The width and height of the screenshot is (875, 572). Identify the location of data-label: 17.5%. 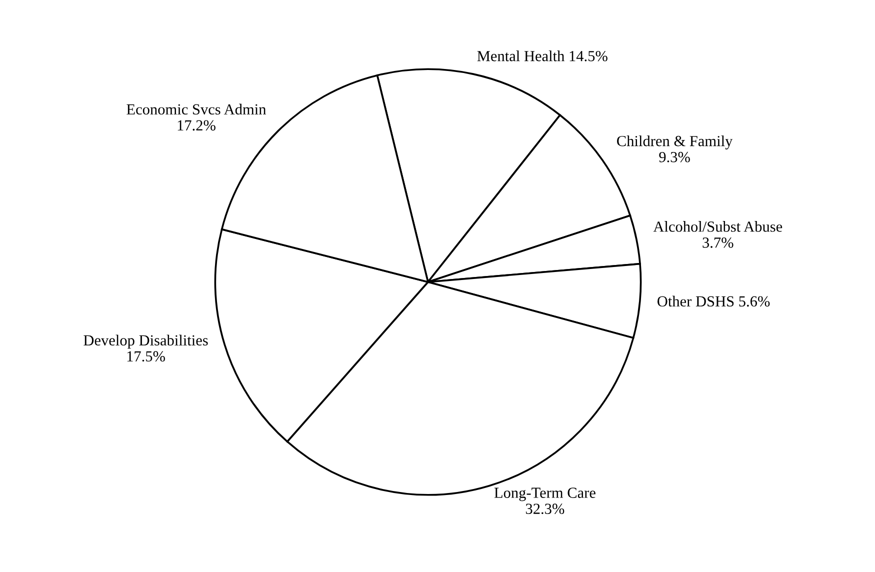
(146, 356).